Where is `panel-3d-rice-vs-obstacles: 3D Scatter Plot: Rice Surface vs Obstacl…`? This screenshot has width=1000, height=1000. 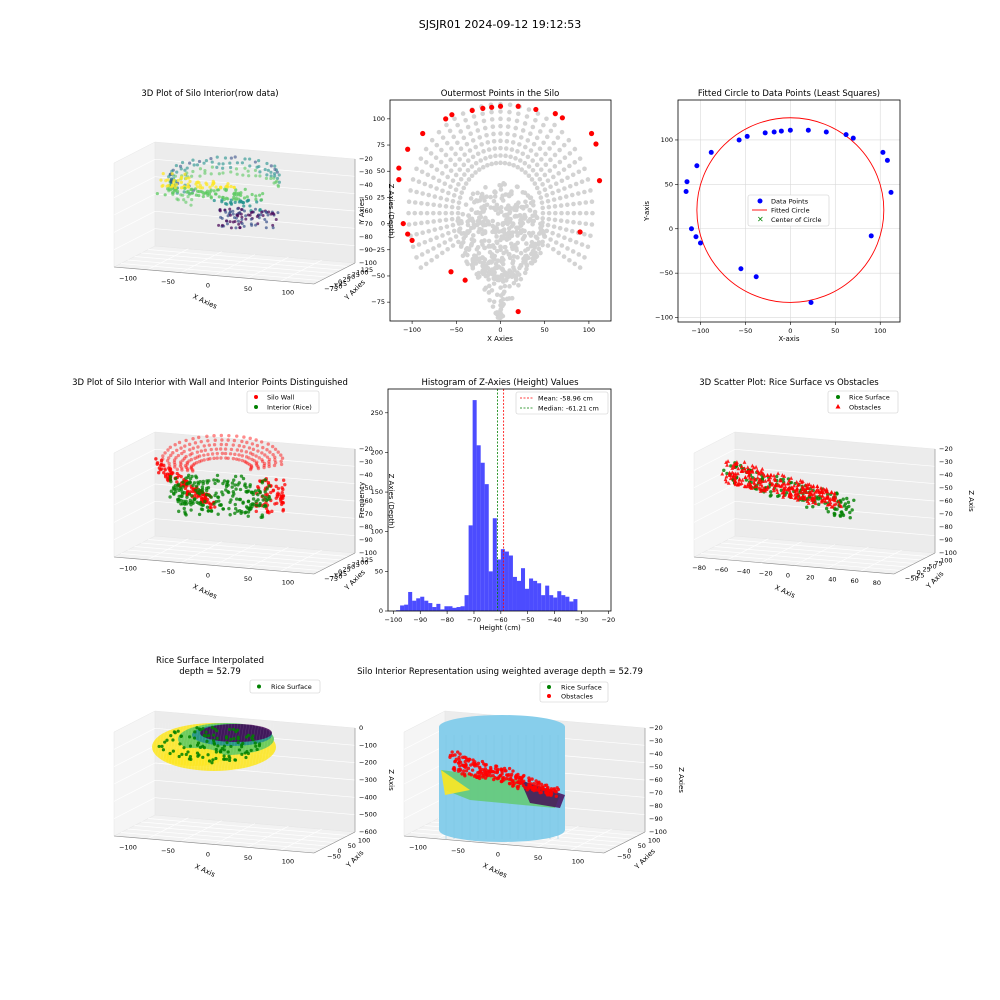
panel-3d-rice-vs-obstacles: 3D Scatter Plot: Rice Surface vs Obstacl… is located at coordinates (833, 489).